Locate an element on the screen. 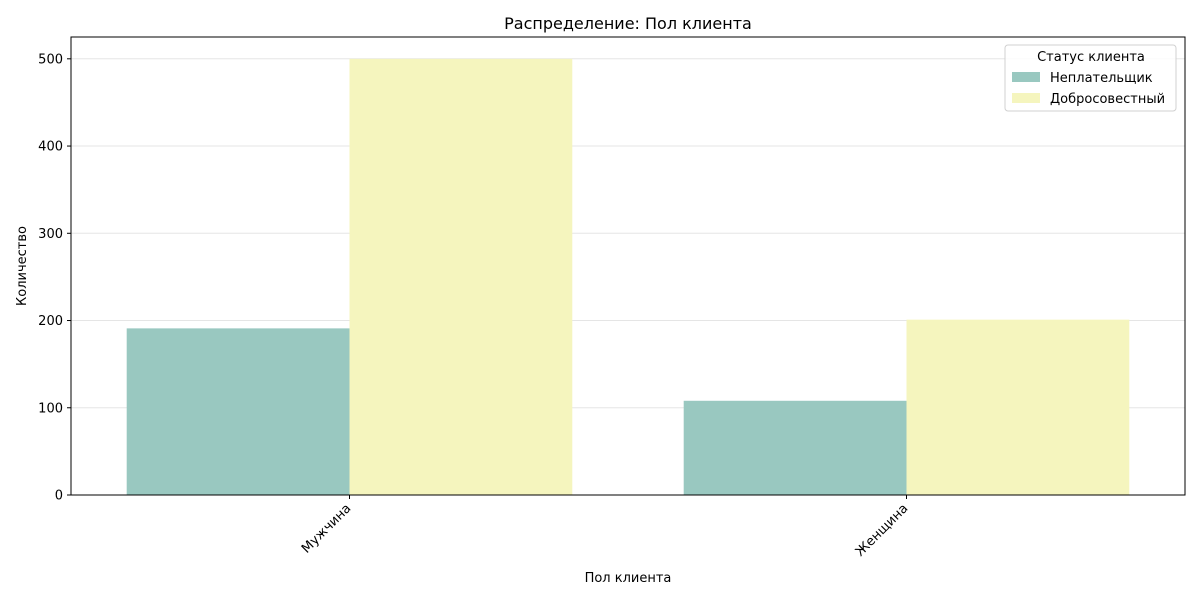  x-axis-label: Пол клиента is located at coordinates (628, 578).